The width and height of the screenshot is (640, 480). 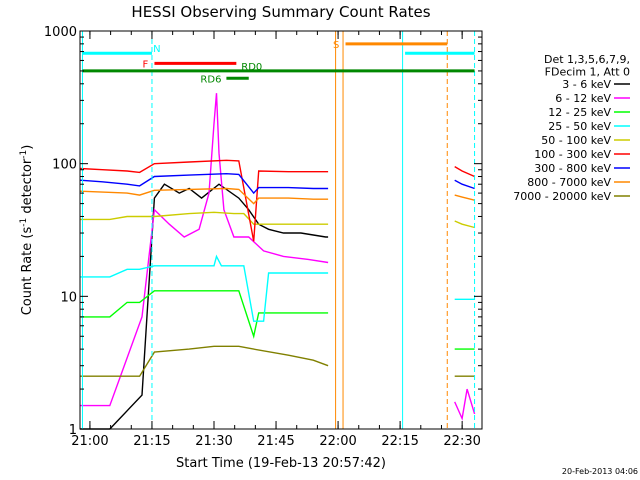 What do you see at coordinates (73, 430) in the screenshot?
I see `y-tick-label: 1` at bounding box center [73, 430].